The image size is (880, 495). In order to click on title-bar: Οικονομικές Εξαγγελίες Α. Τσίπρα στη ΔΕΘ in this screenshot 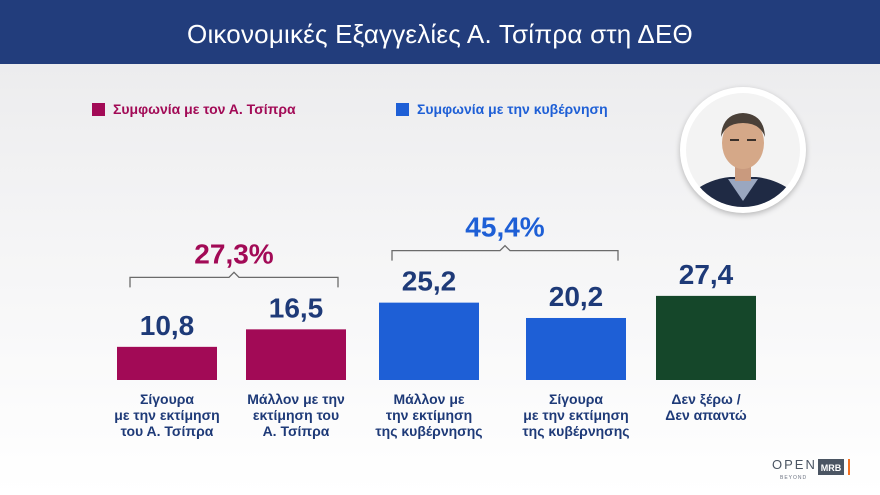, I will do `click(440, 32)`.